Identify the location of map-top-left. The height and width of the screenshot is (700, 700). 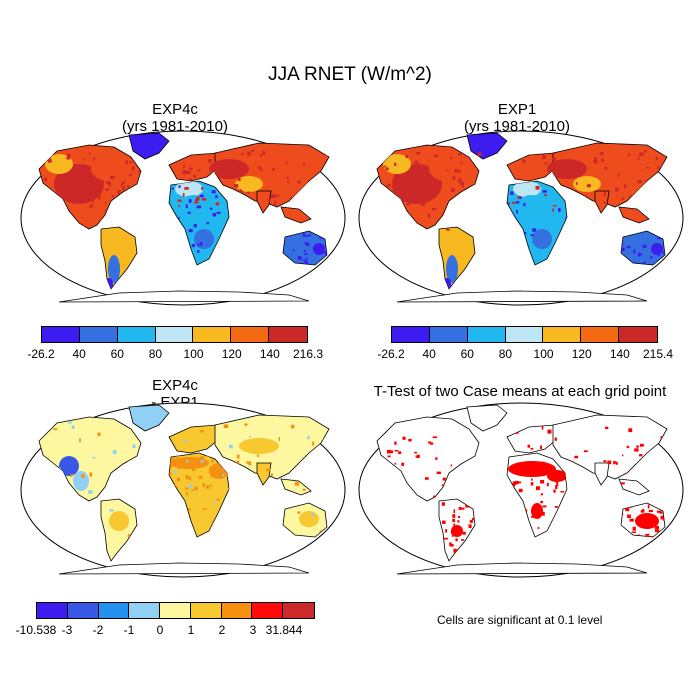
(183, 218).